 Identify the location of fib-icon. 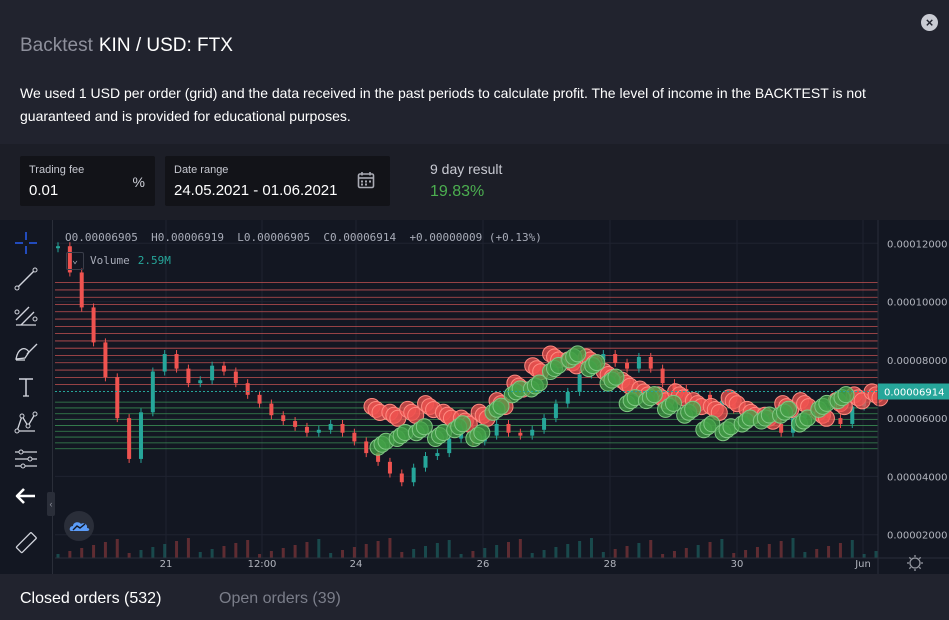
(26, 315).